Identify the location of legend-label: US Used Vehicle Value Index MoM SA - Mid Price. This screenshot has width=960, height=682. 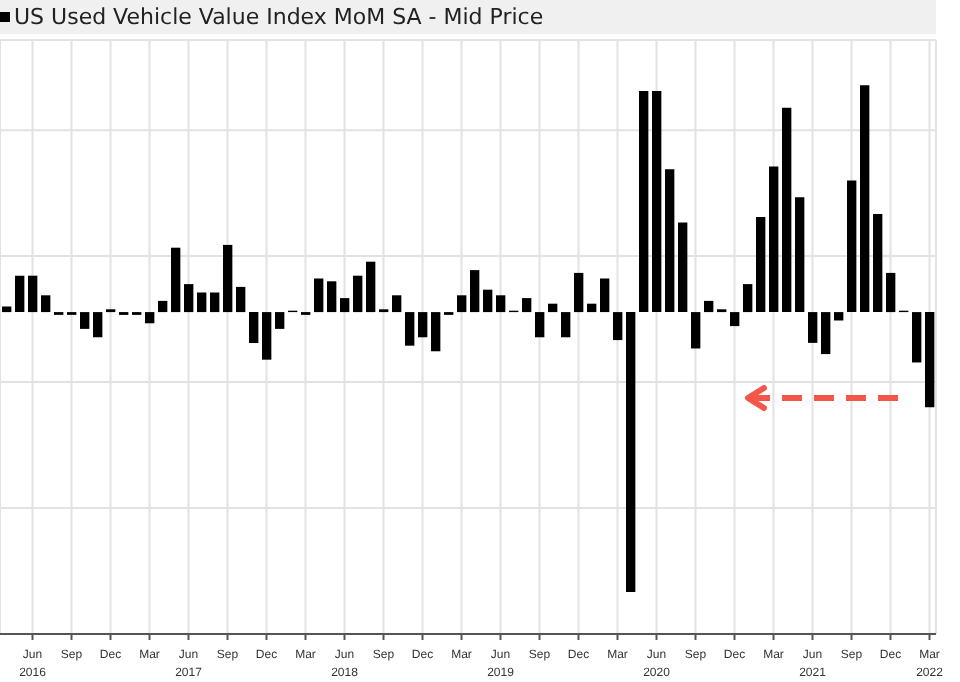
(278, 17).